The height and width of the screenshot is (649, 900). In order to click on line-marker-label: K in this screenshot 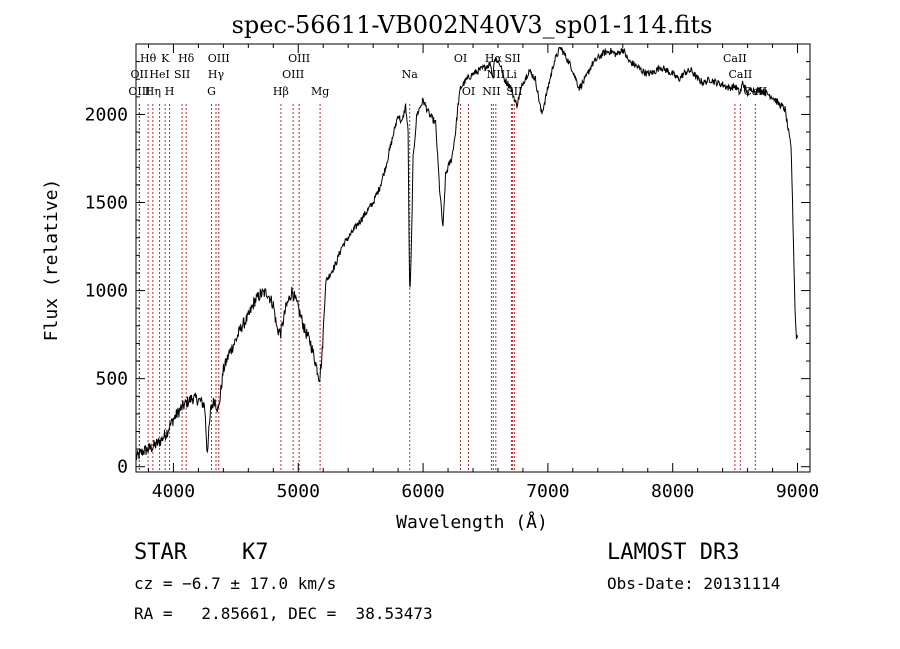, I will do `click(165, 58)`.